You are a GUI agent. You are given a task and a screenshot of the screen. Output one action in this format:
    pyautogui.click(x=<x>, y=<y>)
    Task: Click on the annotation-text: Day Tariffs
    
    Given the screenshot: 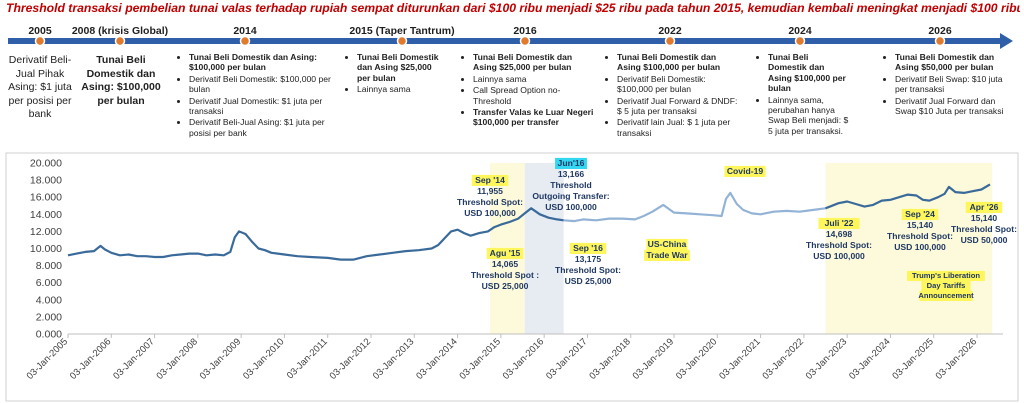 What is the action you would take?
    pyautogui.click(x=946, y=285)
    